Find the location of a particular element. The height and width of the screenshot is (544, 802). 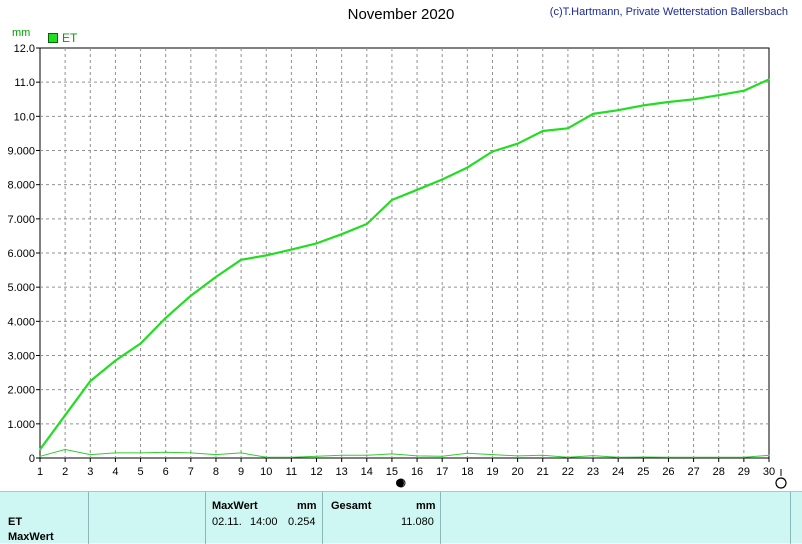

y-tick-label: 11.0 is located at coordinates (24, 83).